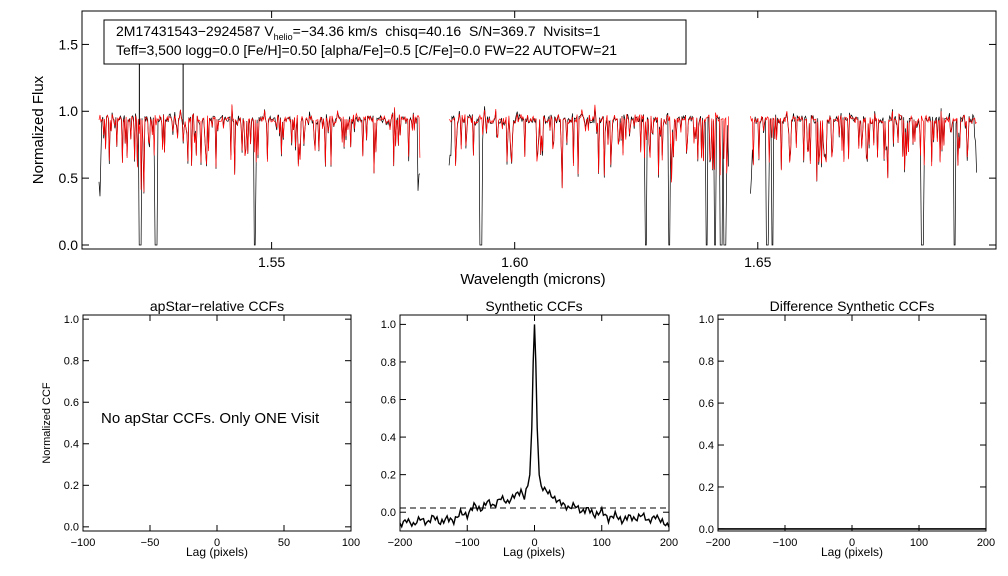 This screenshot has width=1008, height=576. I want to click on difference-y-tick-label: 0.6, so click(706, 404).